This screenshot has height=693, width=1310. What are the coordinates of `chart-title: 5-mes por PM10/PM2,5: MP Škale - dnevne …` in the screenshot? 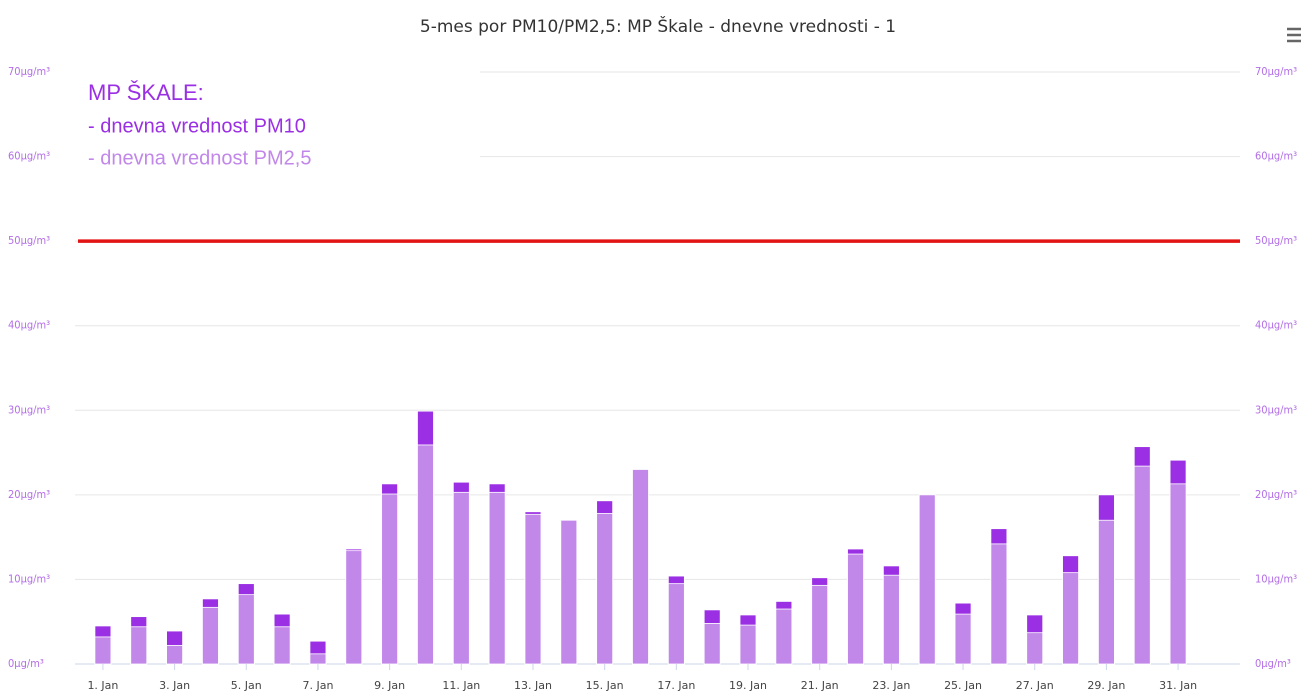 It's located at (658, 26).